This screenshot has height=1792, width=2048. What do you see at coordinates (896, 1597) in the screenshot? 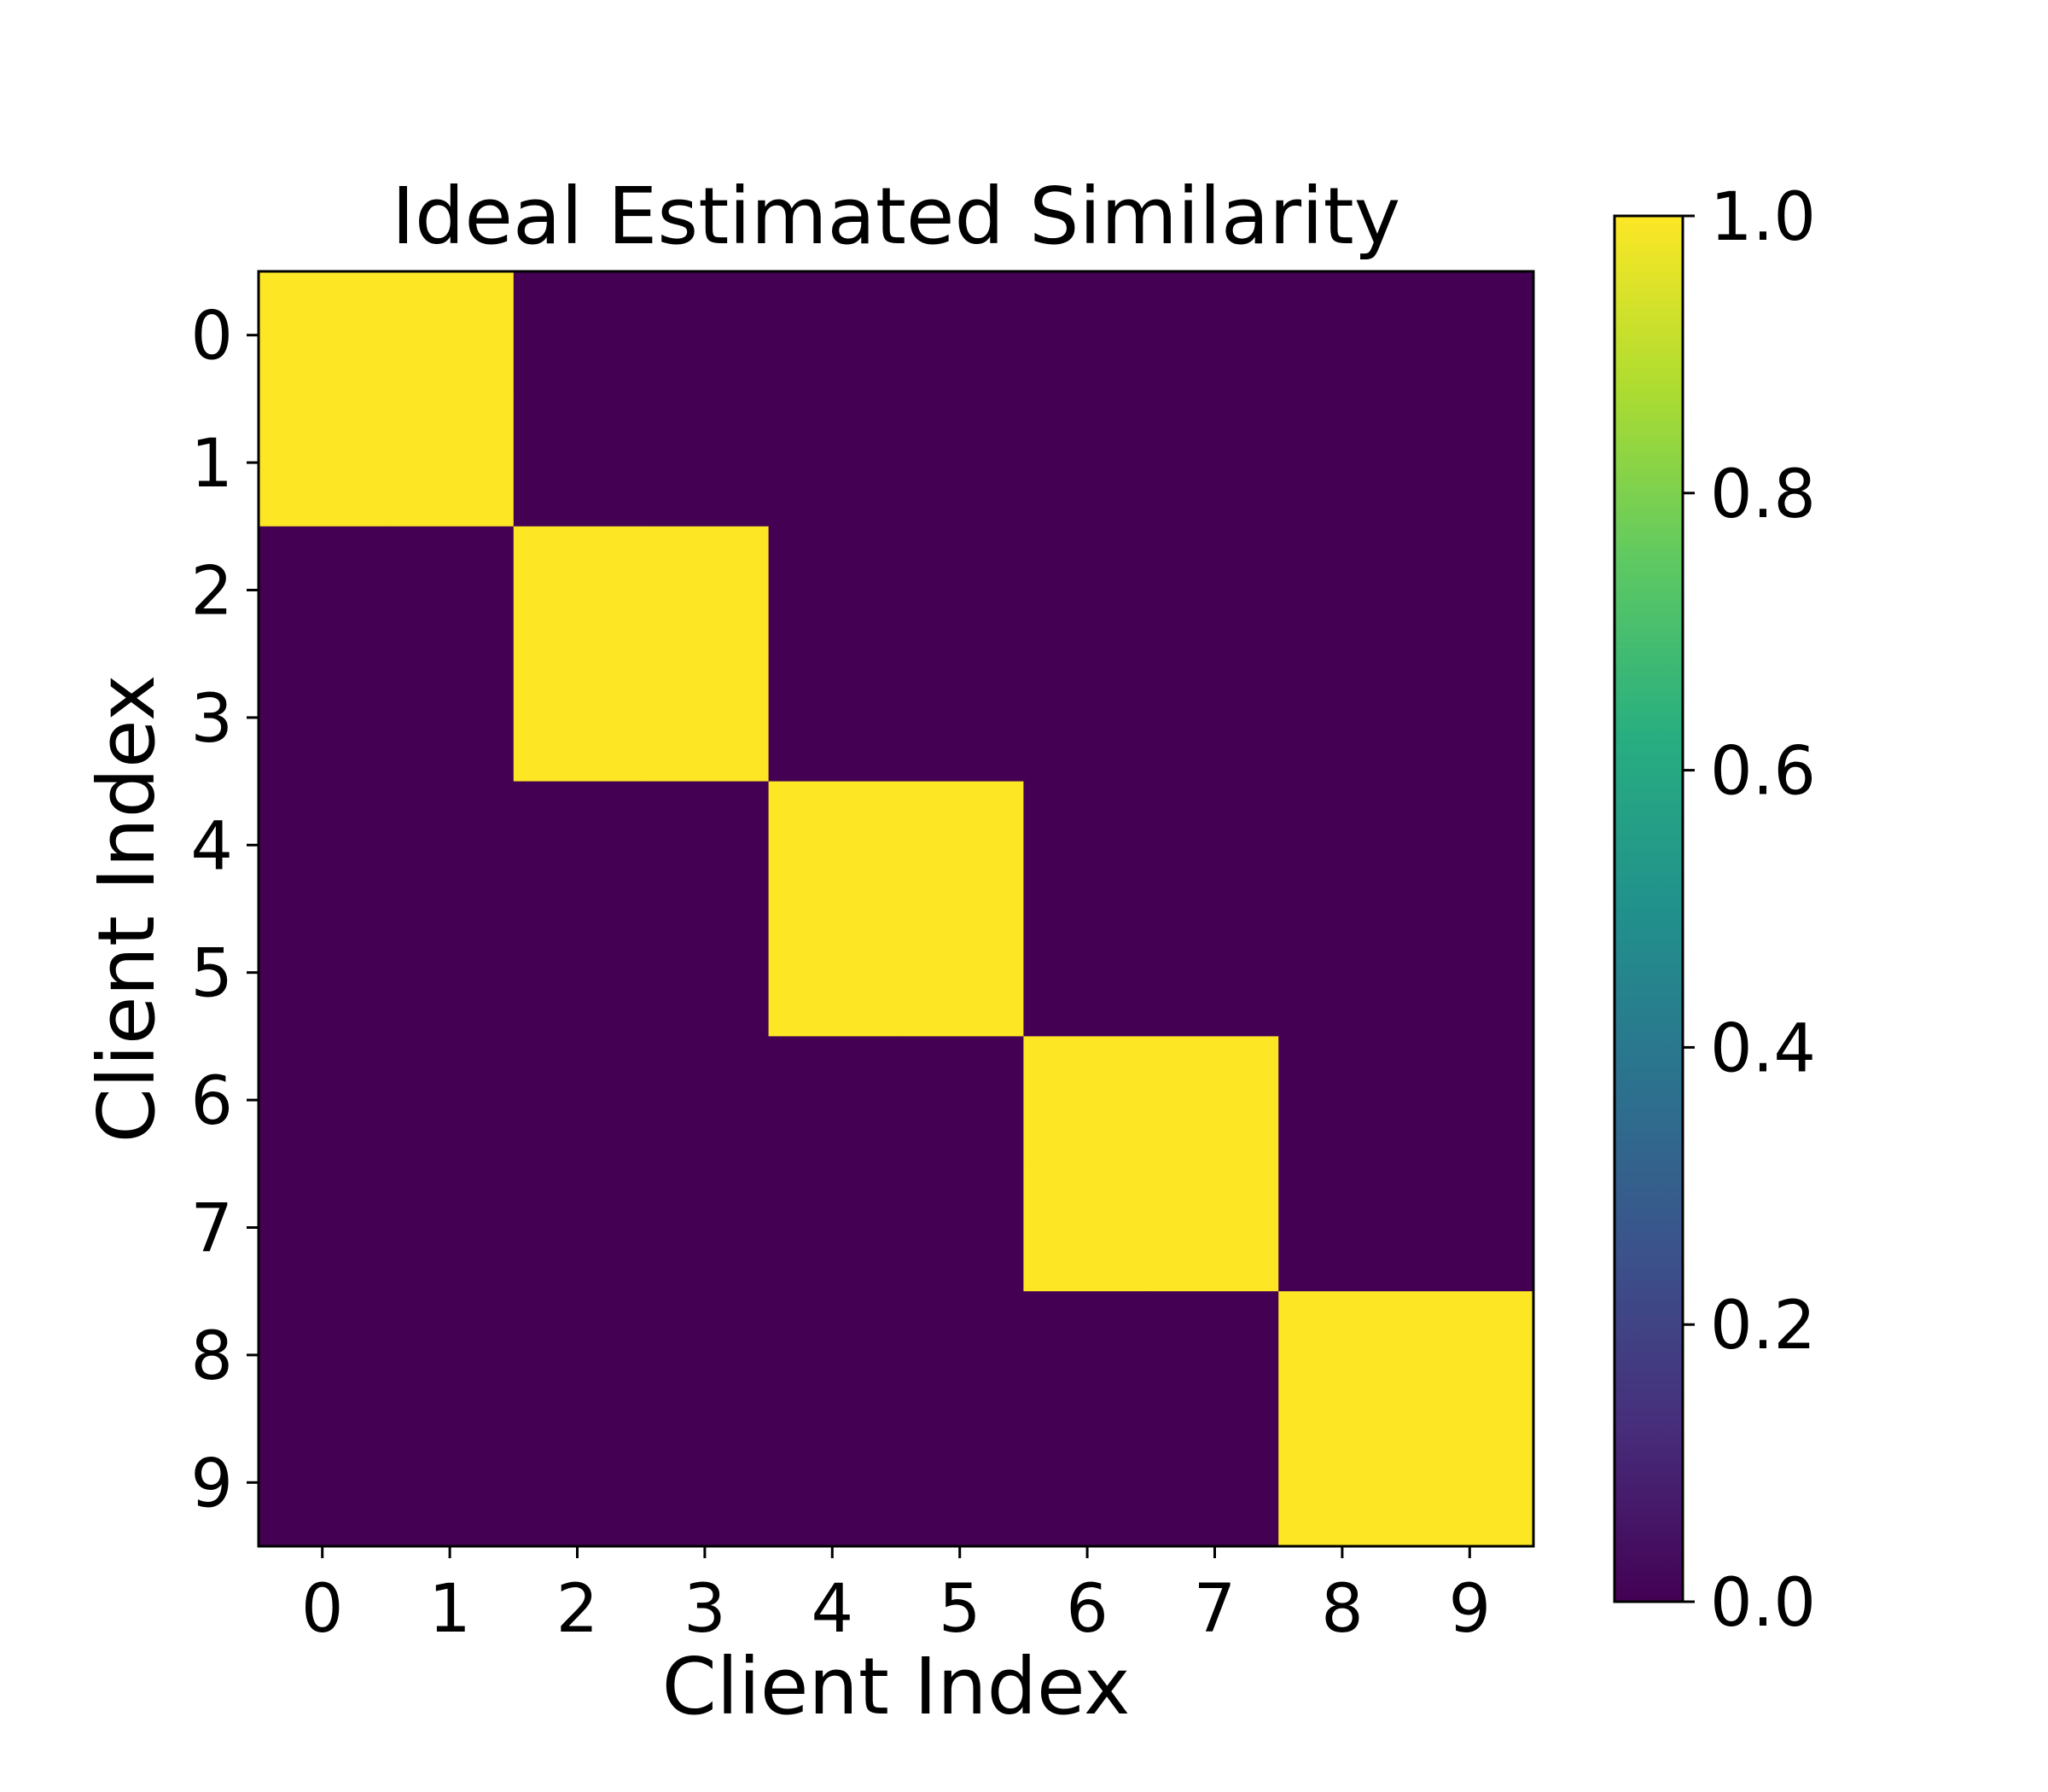
I see `x-axis-ticks: 0 1 2 3 4 5 6 7 8 9` at bounding box center [896, 1597].